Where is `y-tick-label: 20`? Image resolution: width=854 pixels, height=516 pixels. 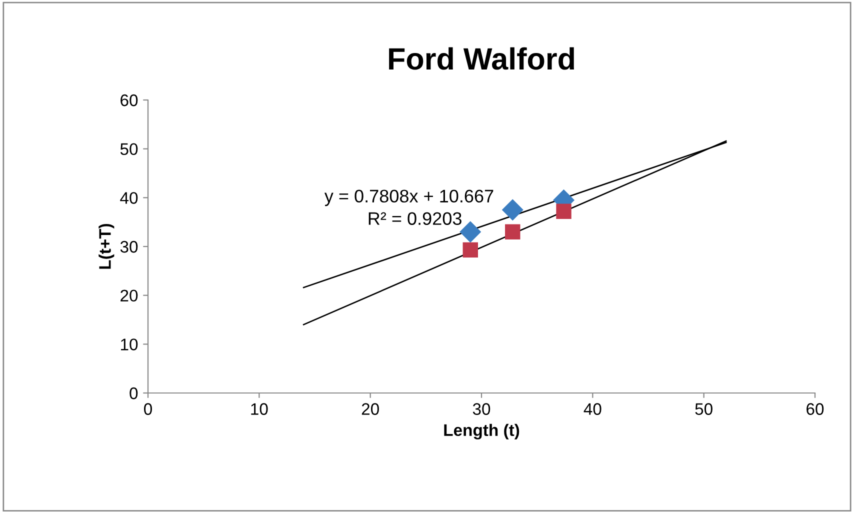
y-tick-label: 20 is located at coordinates (129, 296).